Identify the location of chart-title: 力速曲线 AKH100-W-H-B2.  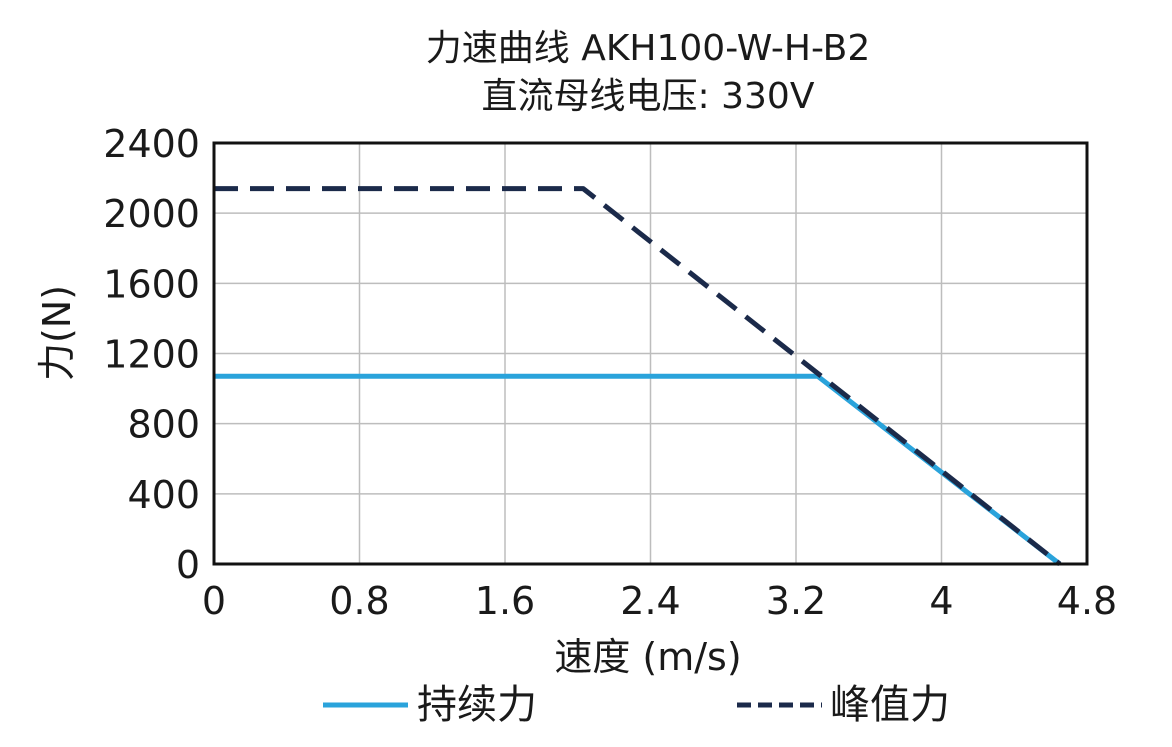
(648, 48).